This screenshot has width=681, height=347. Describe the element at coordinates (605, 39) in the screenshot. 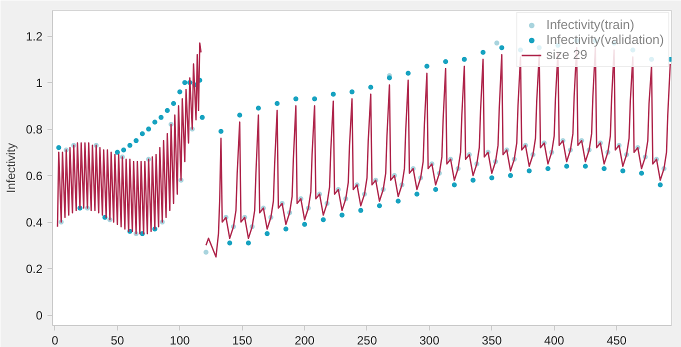

I see `legend-label: Infectivity(validation)` at that location.